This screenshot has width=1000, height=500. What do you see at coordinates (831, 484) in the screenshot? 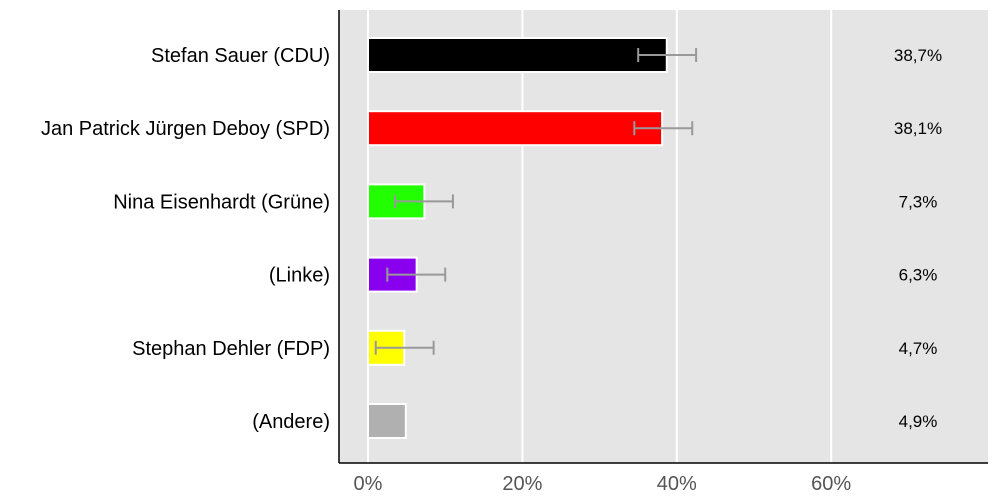
I see `x-tick-label-60: 60%` at bounding box center [831, 484].